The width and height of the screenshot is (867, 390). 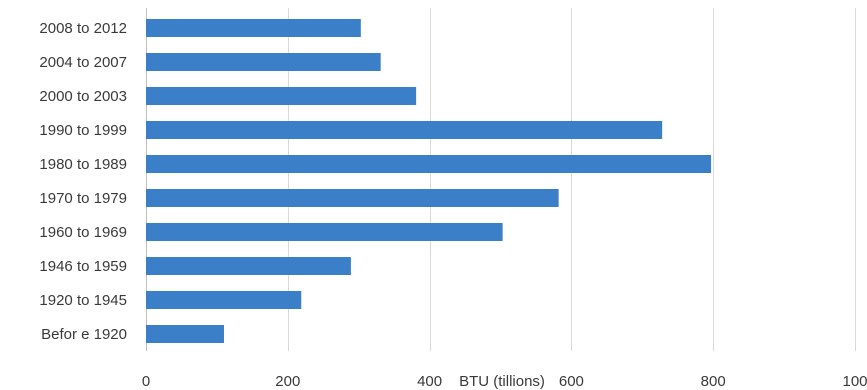 I want to click on x-axis-title: BTU (tillions), so click(x=502, y=381).